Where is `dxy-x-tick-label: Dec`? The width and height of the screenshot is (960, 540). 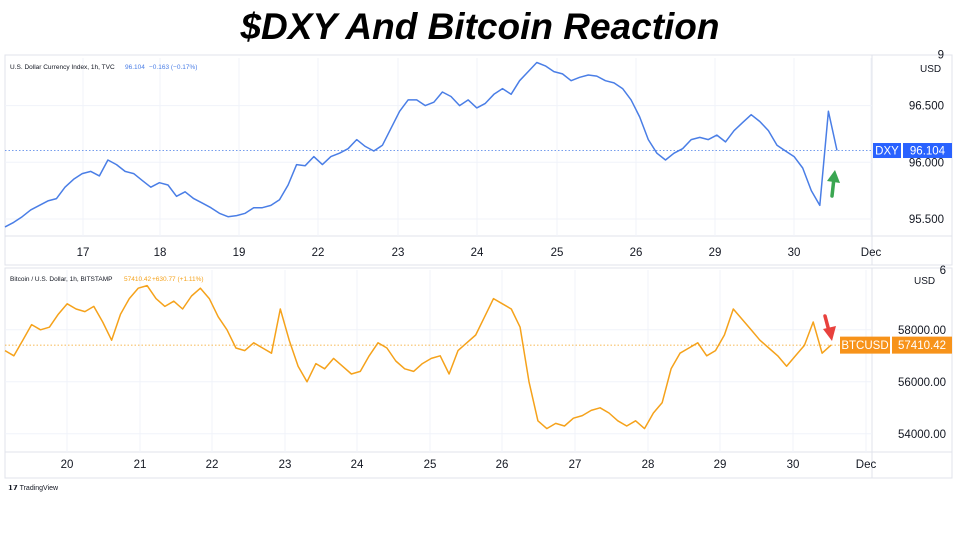
dxy-x-tick-label: Dec is located at coordinates (871, 253).